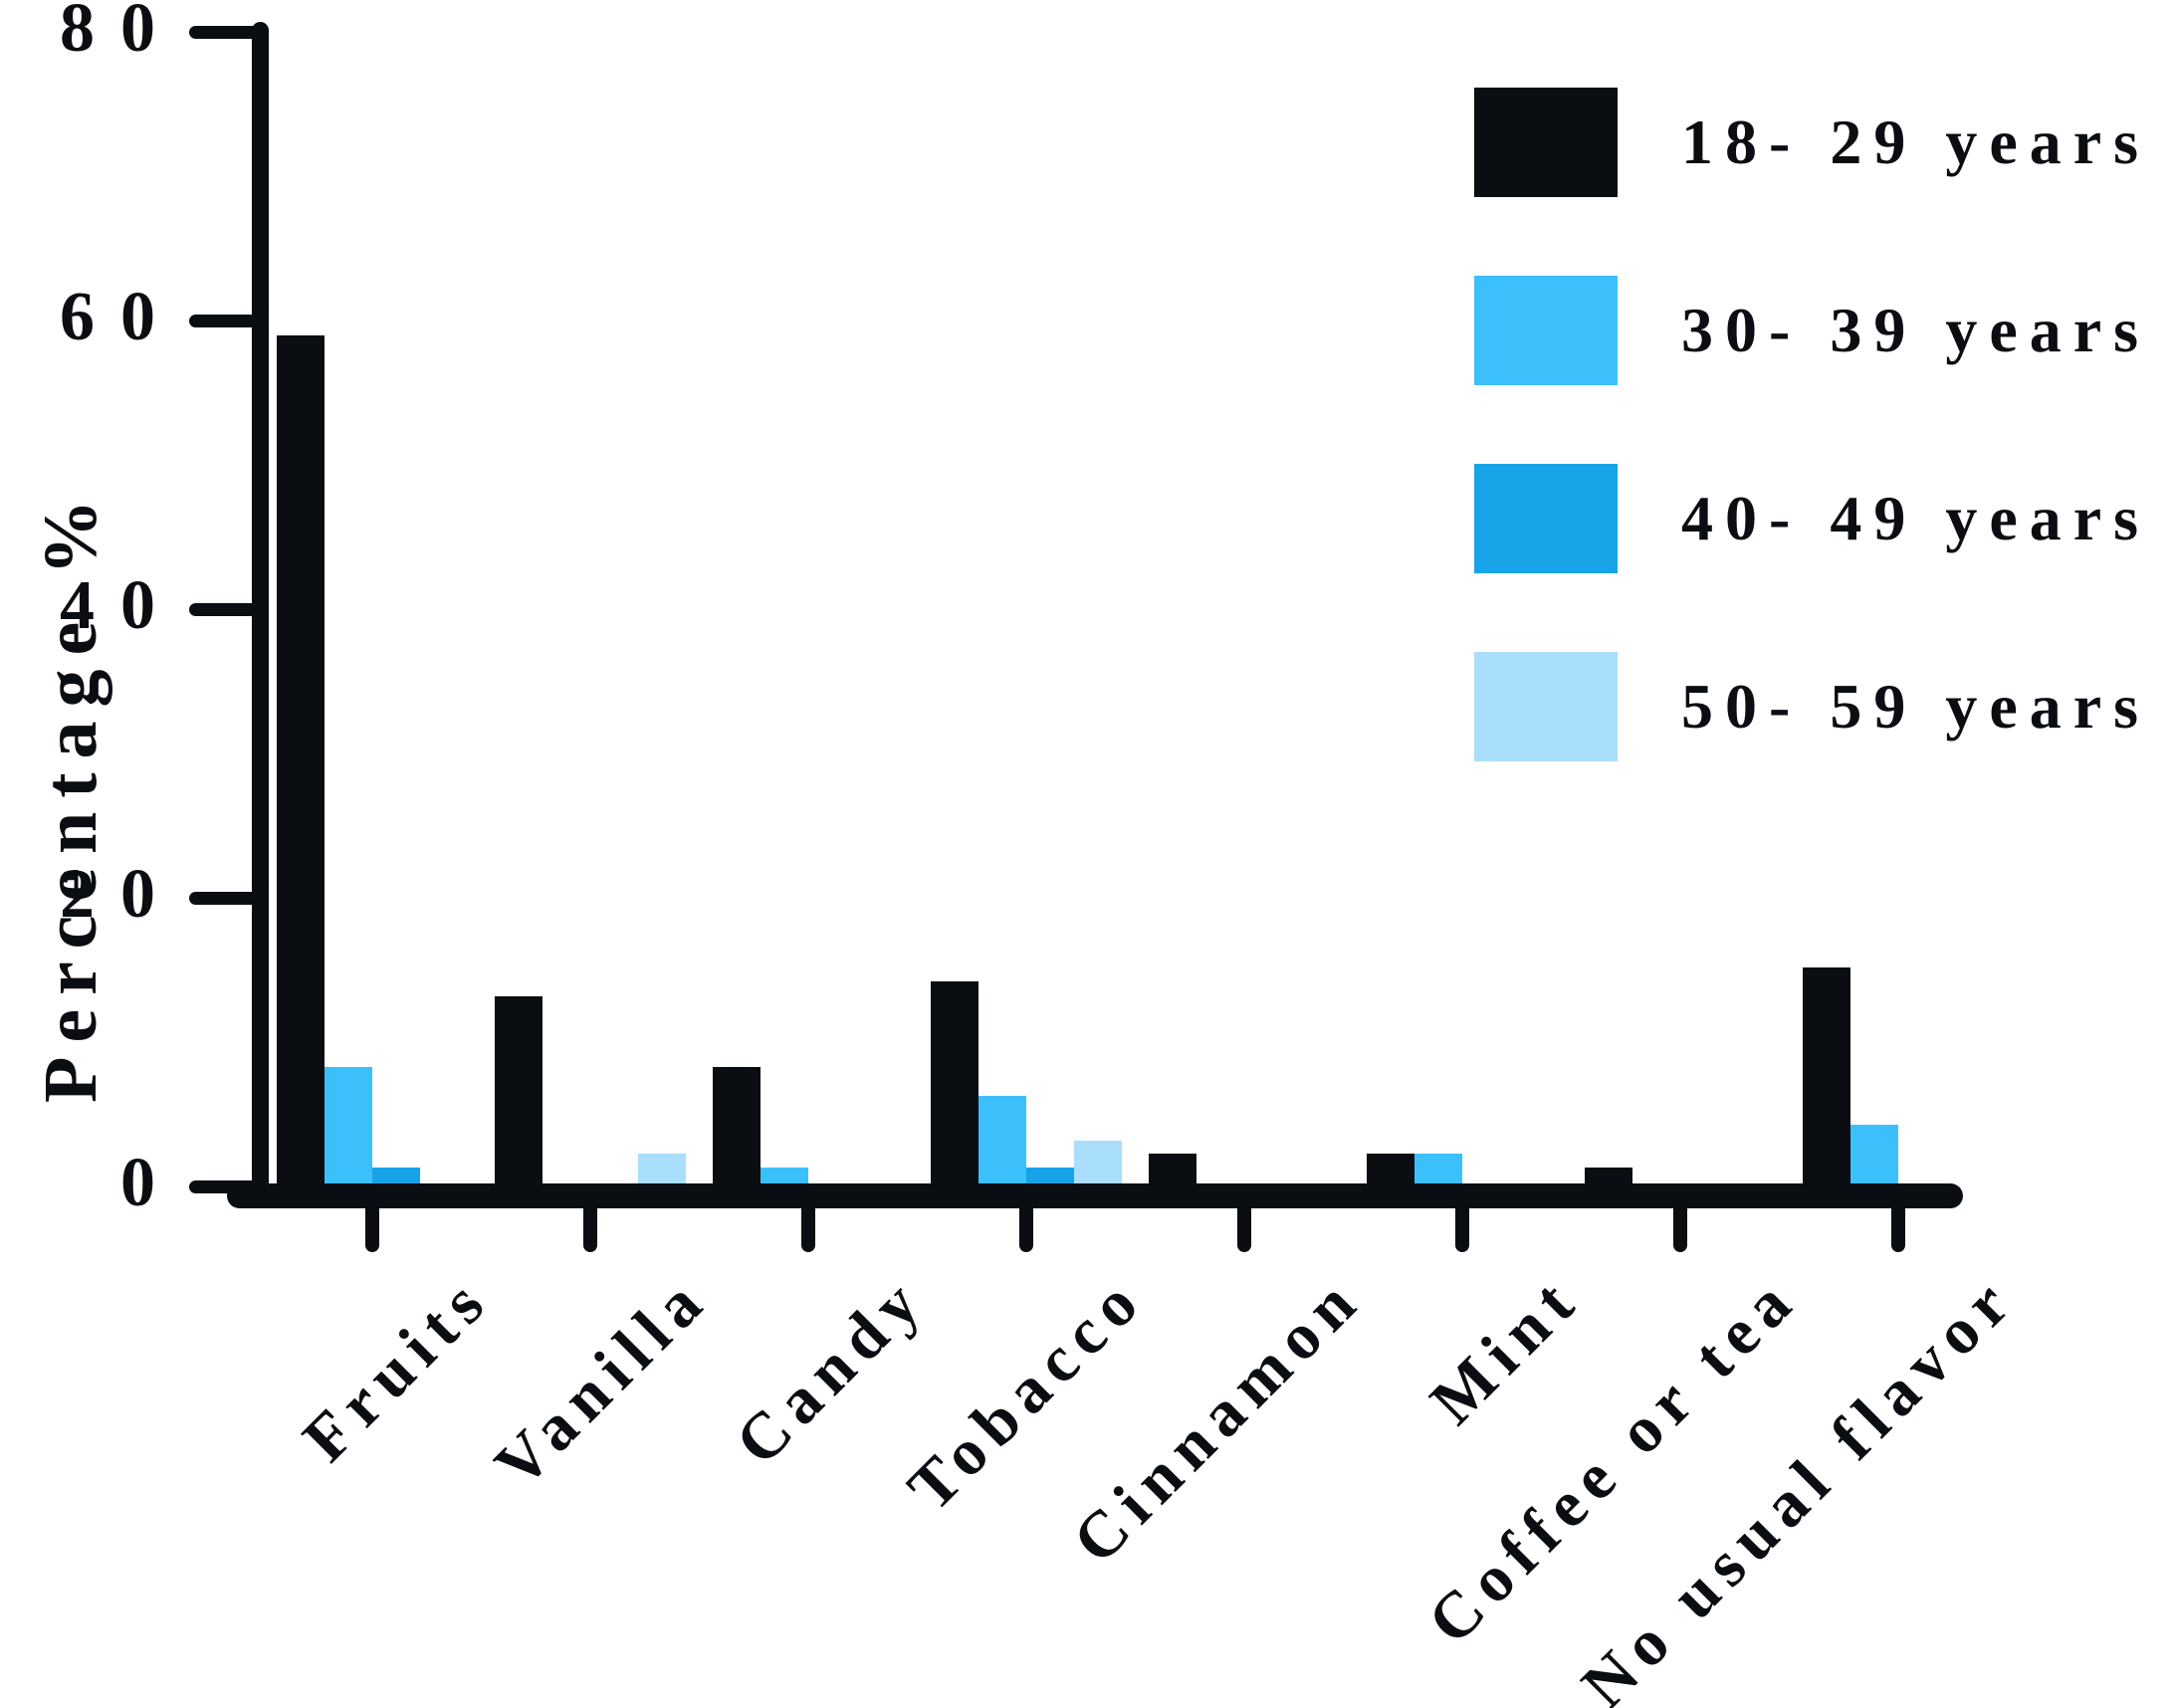 The width and height of the screenshot is (2173, 1708). What do you see at coordinates (1916, 330) in the screenshot?
I see `legend-label-2: 30- 39 years` at bounding box center [1916, 330].